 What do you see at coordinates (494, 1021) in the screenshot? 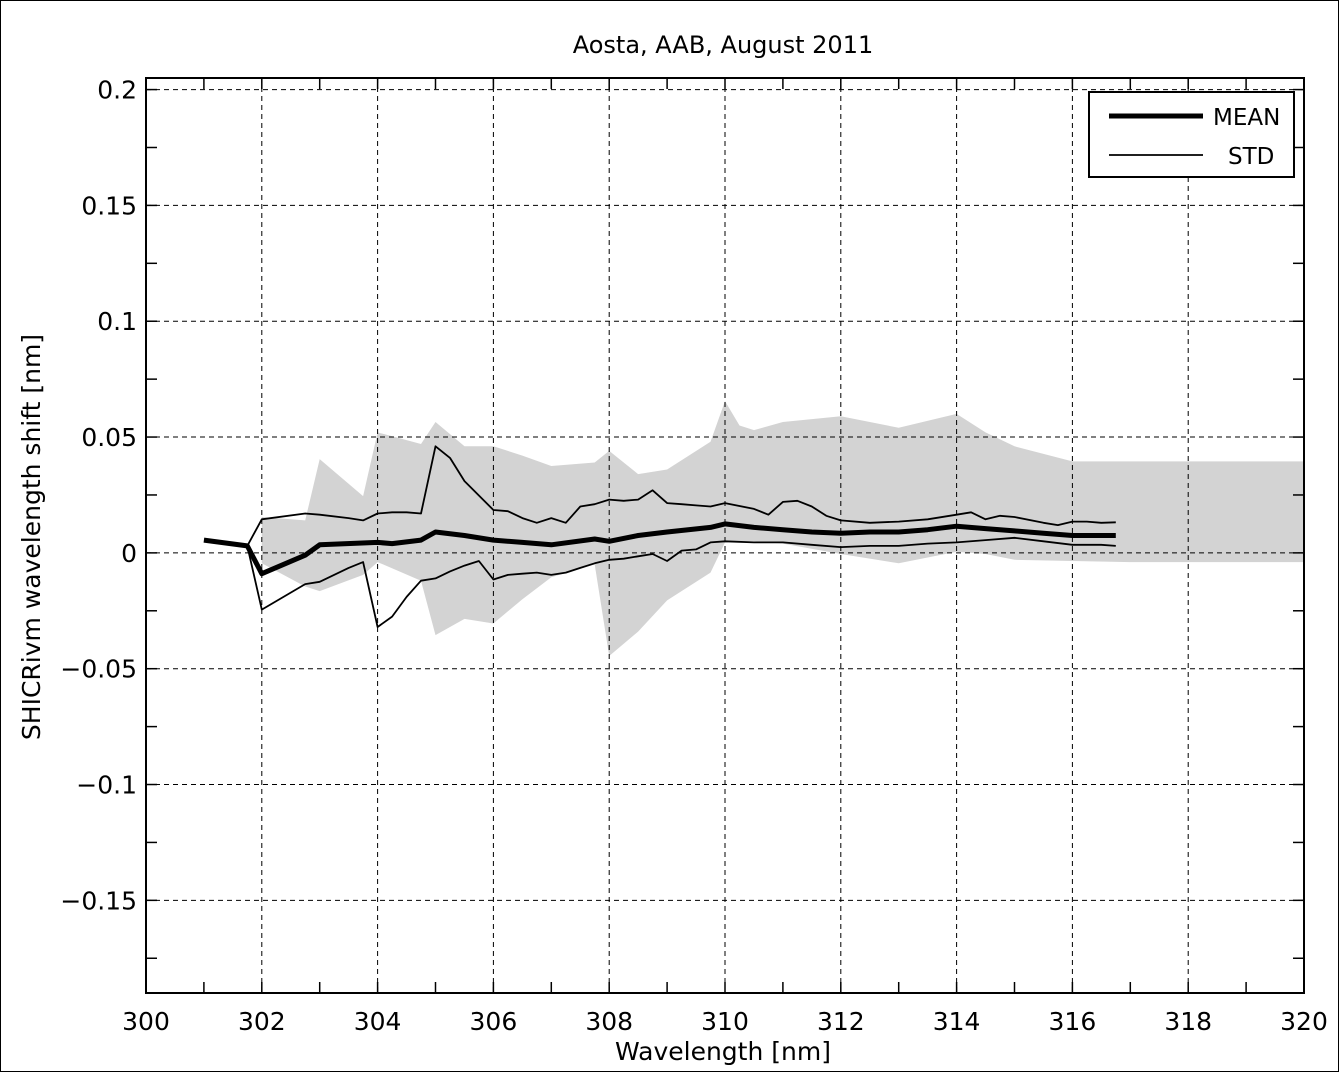
I see `x-tick-label: 306` at bounding box center [494, 1021].